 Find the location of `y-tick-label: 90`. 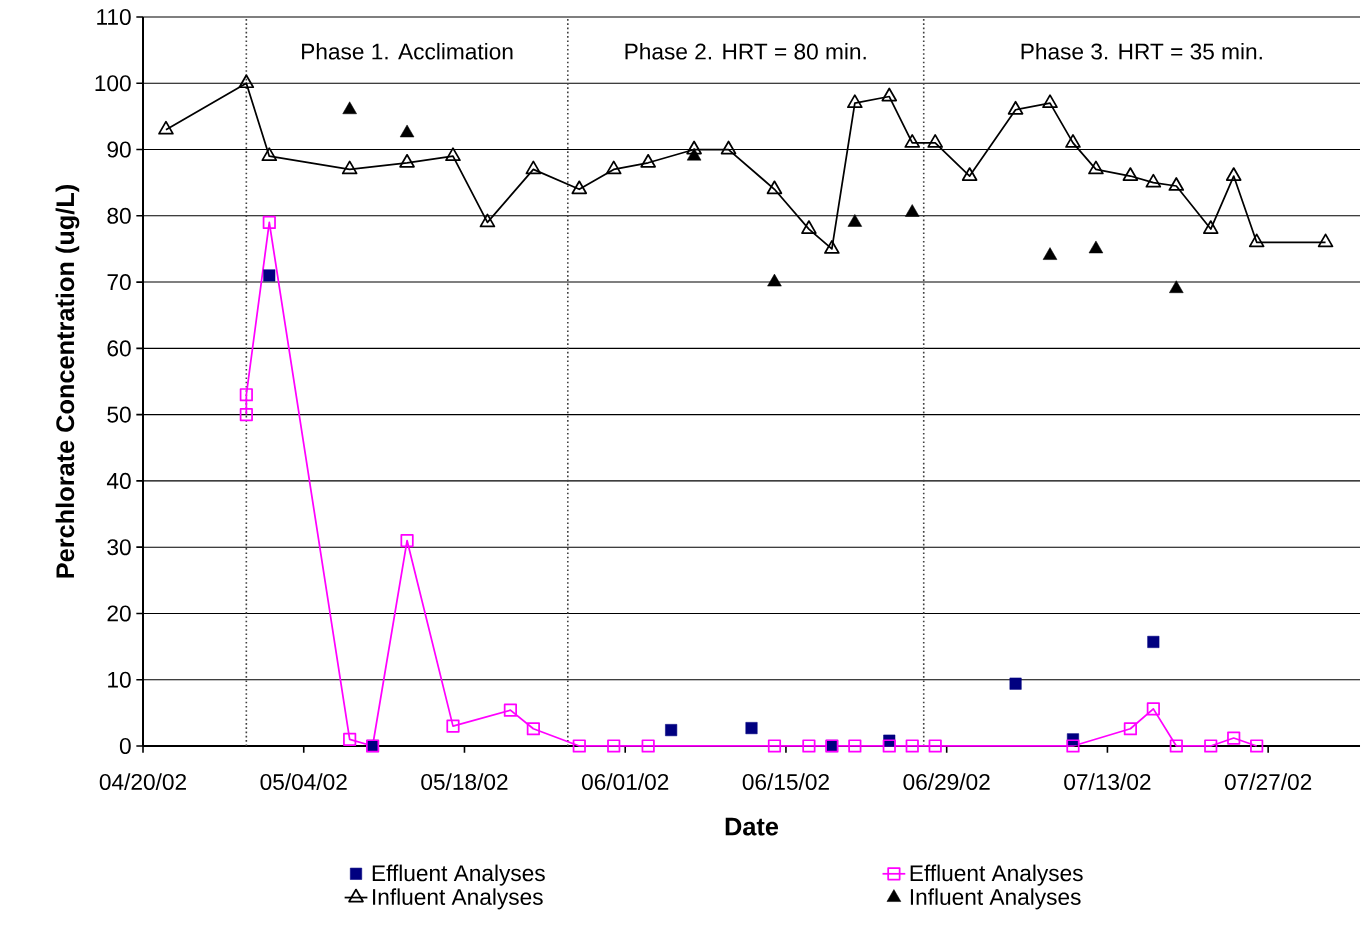

y-tick-label: 90 is located at coordinates (119, 149).